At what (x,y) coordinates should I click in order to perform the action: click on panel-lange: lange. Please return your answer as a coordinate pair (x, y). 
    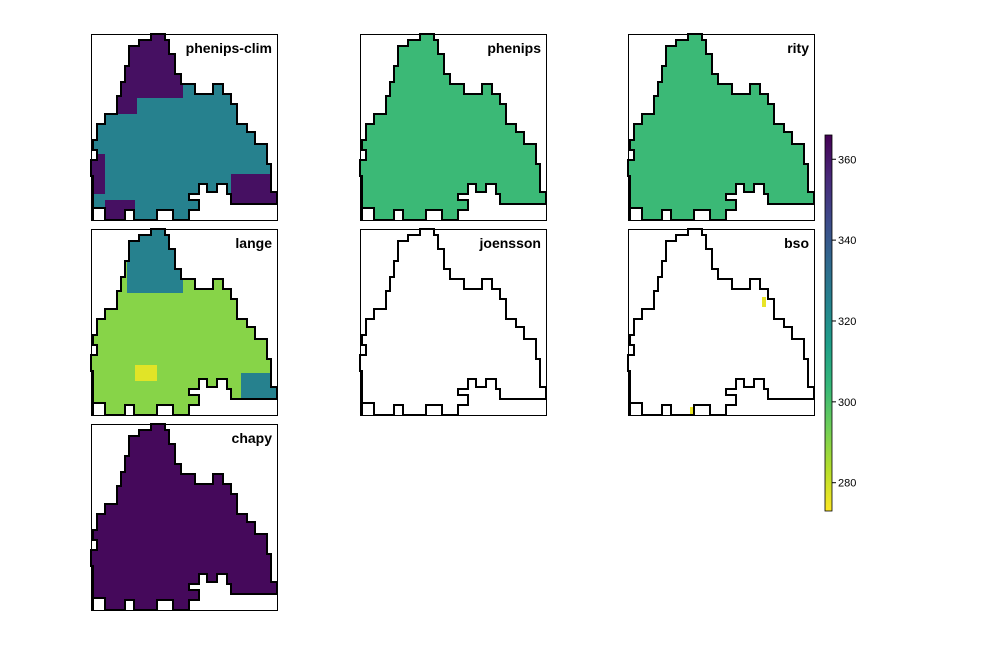
    Looking at the image, I should click on (184, 322).